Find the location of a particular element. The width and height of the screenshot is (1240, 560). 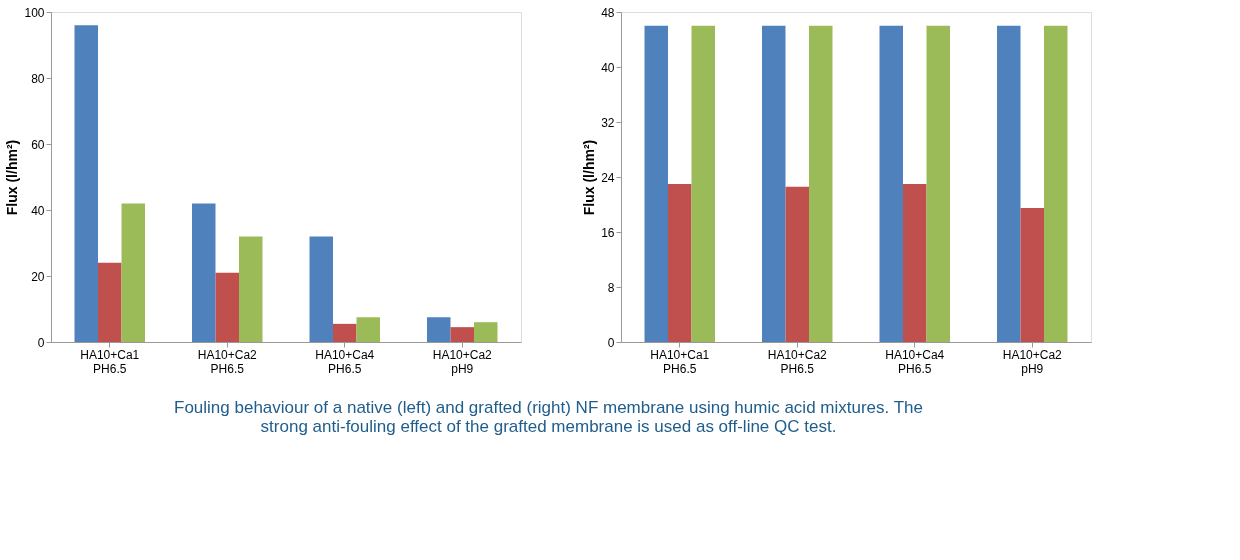

y-tick-label: 80 is located at coordinates (38, 78).